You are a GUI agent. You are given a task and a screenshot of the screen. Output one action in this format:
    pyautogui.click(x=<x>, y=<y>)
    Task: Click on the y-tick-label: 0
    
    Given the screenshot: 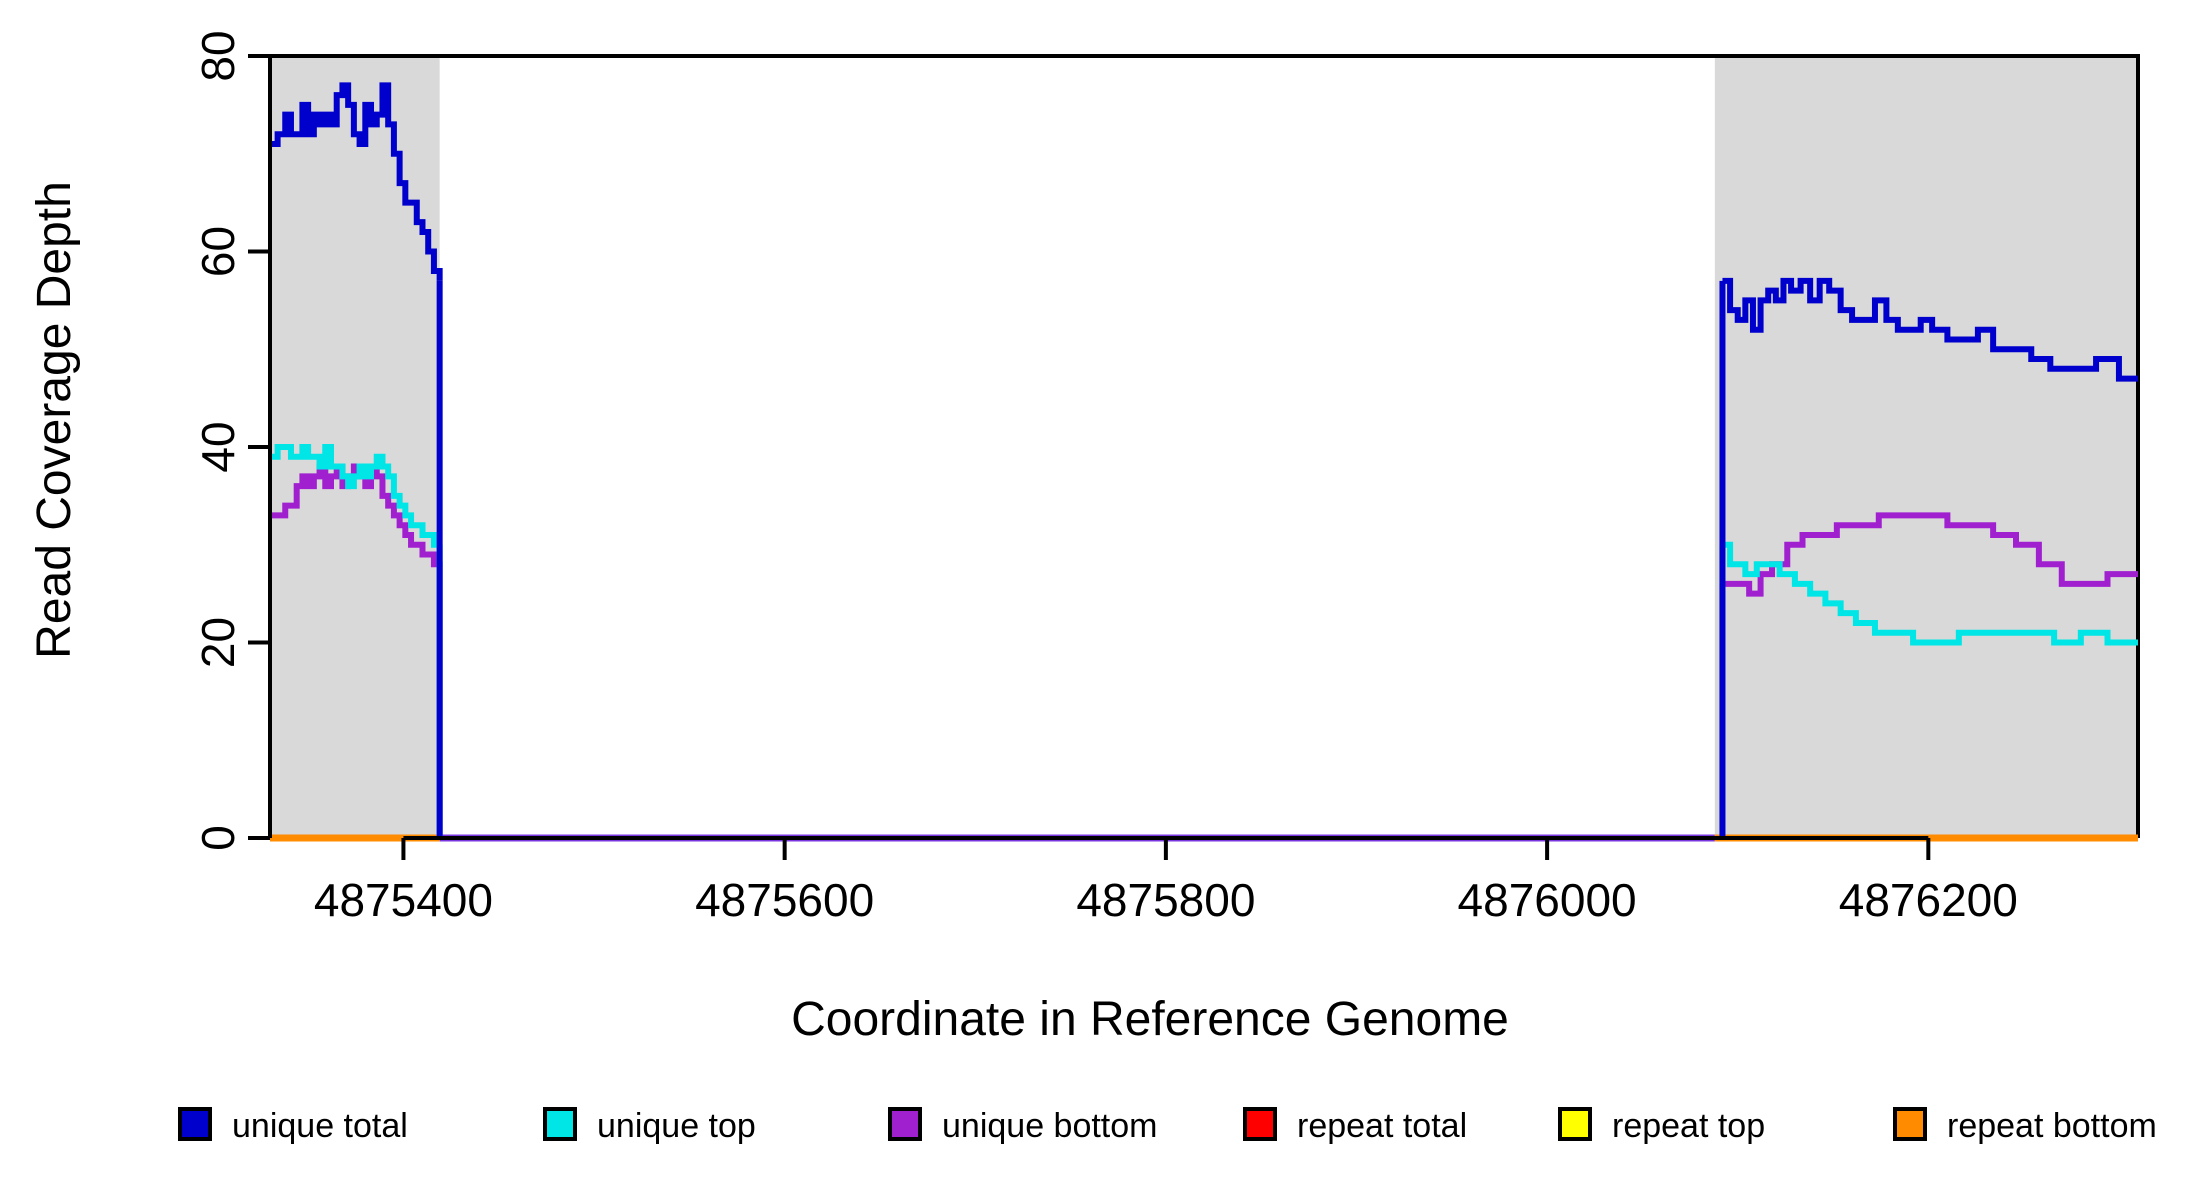 What is the action you would take?
    pyautogui.click(x=218, y=838)
    